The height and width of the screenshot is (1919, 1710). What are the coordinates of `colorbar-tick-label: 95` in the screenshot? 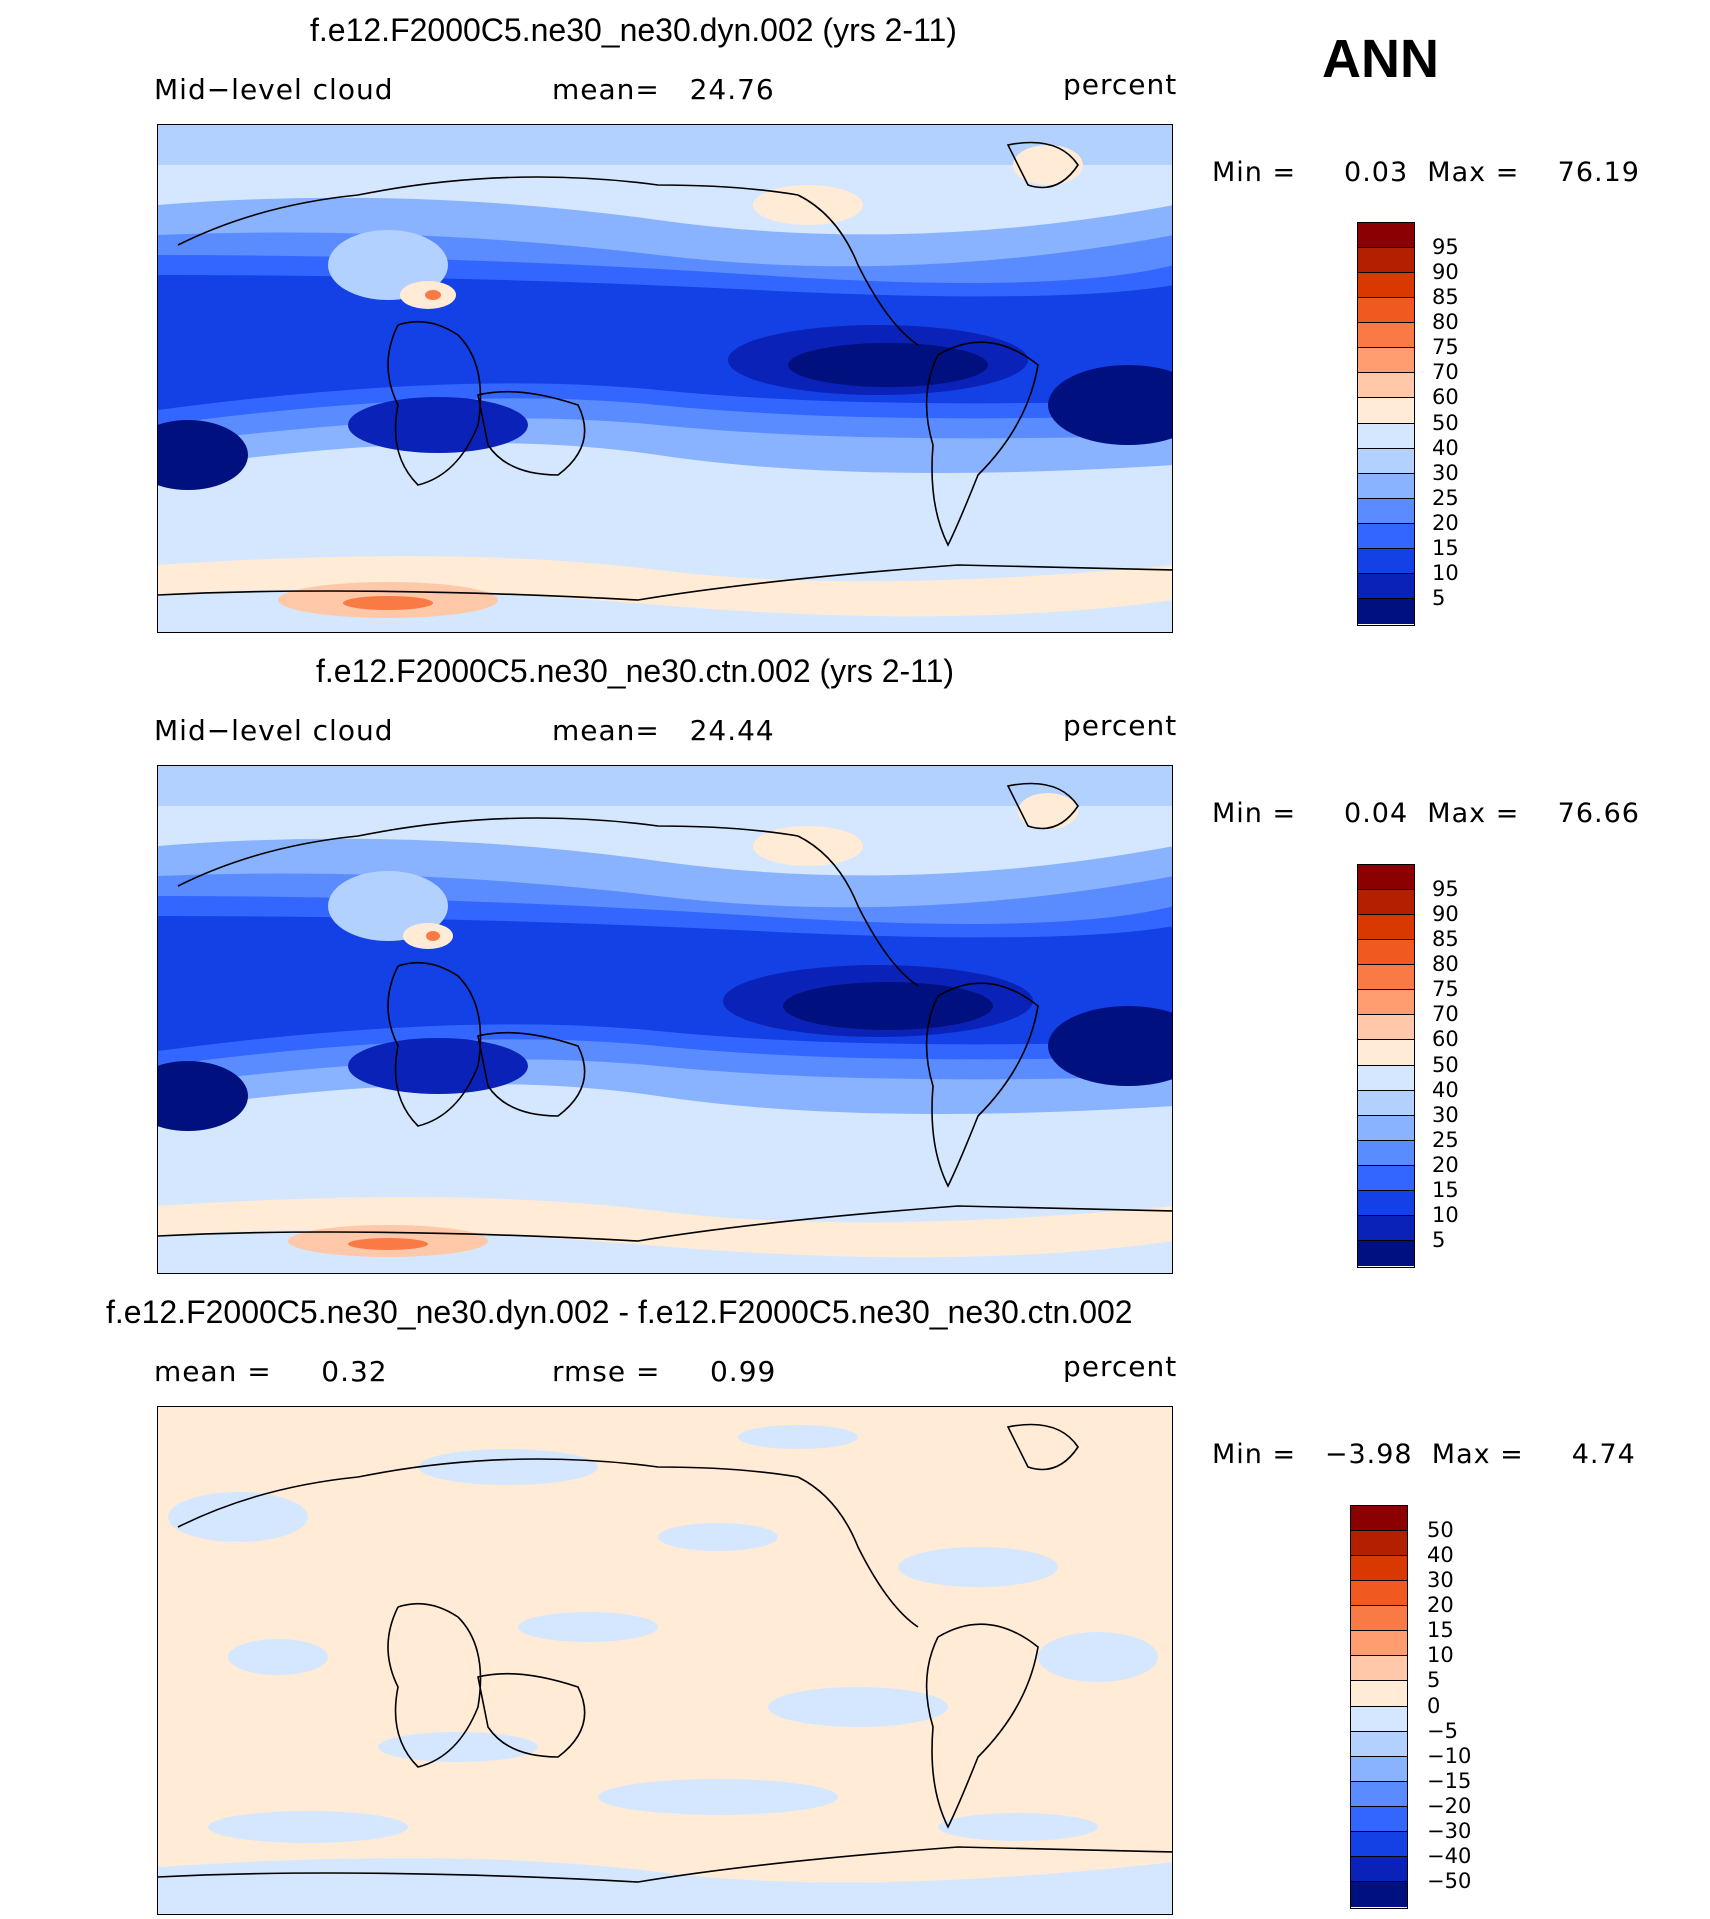 It's located at (1445, 247).